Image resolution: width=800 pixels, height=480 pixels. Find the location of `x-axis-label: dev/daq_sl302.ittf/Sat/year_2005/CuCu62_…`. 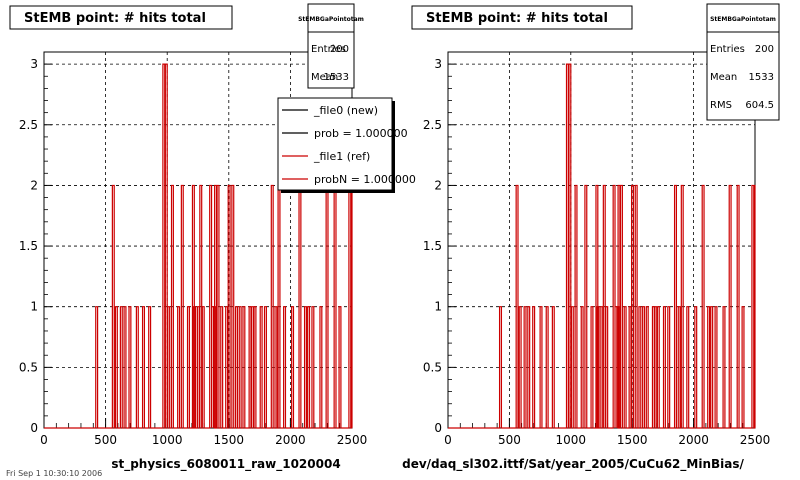

x-axis-label: dev/daq_sl302.ittf/Sat/year_2005/CuCu62_… is located at coordinates (573, 464).